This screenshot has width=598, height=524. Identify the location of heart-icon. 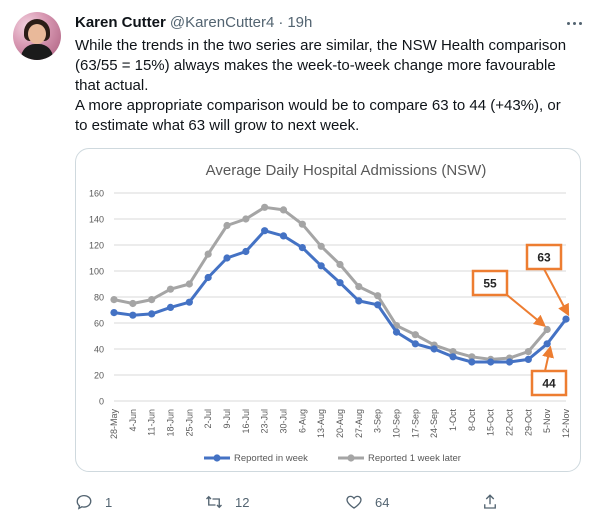
(354, 502).